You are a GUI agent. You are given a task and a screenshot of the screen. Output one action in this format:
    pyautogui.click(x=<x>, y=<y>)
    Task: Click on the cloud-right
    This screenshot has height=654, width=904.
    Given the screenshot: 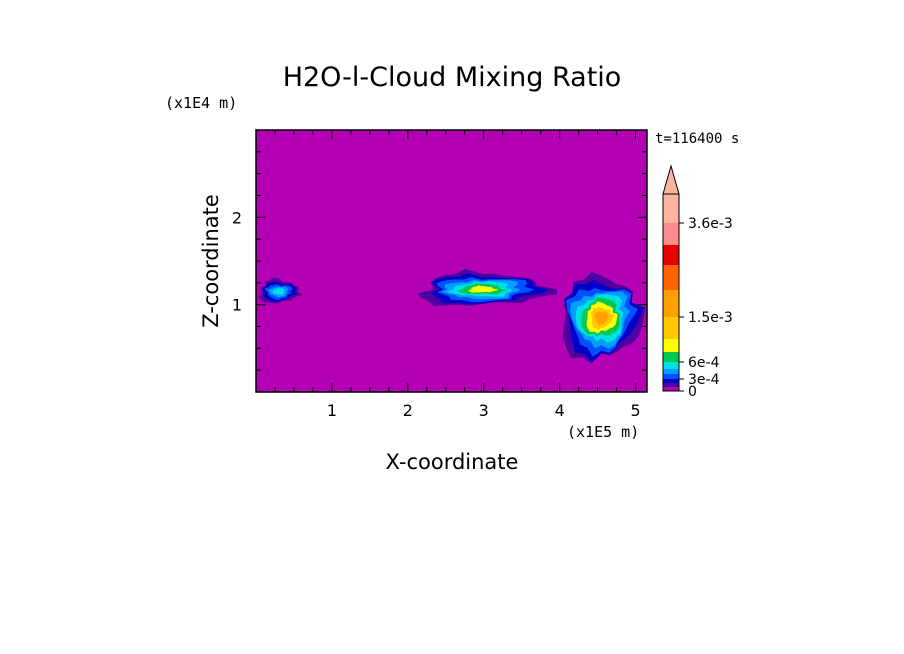 What is the action you would take?
    pyautogui.click(x=604, y=317)
    